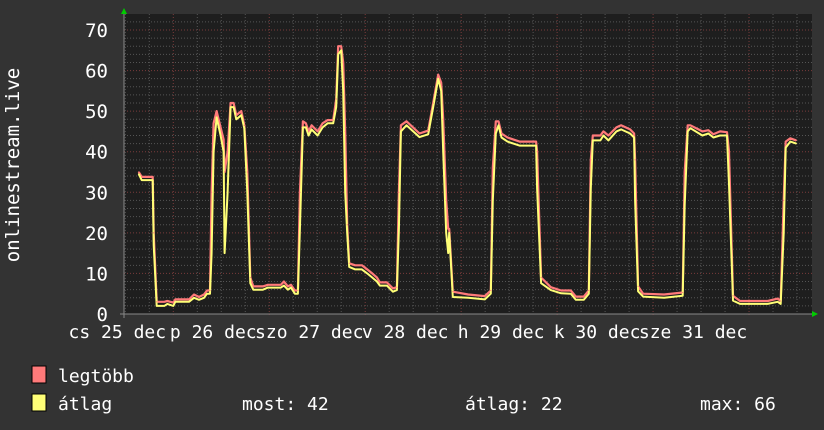 The image size is (824, 430). I want to click on y-tick-label: 0, so click(102, 315).